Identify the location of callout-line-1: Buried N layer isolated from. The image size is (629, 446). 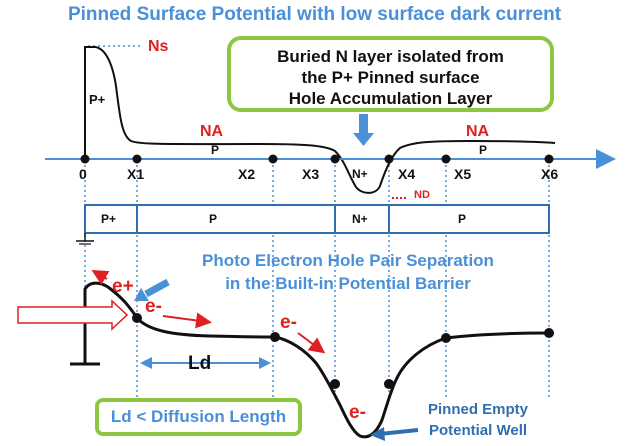
(390, 56).